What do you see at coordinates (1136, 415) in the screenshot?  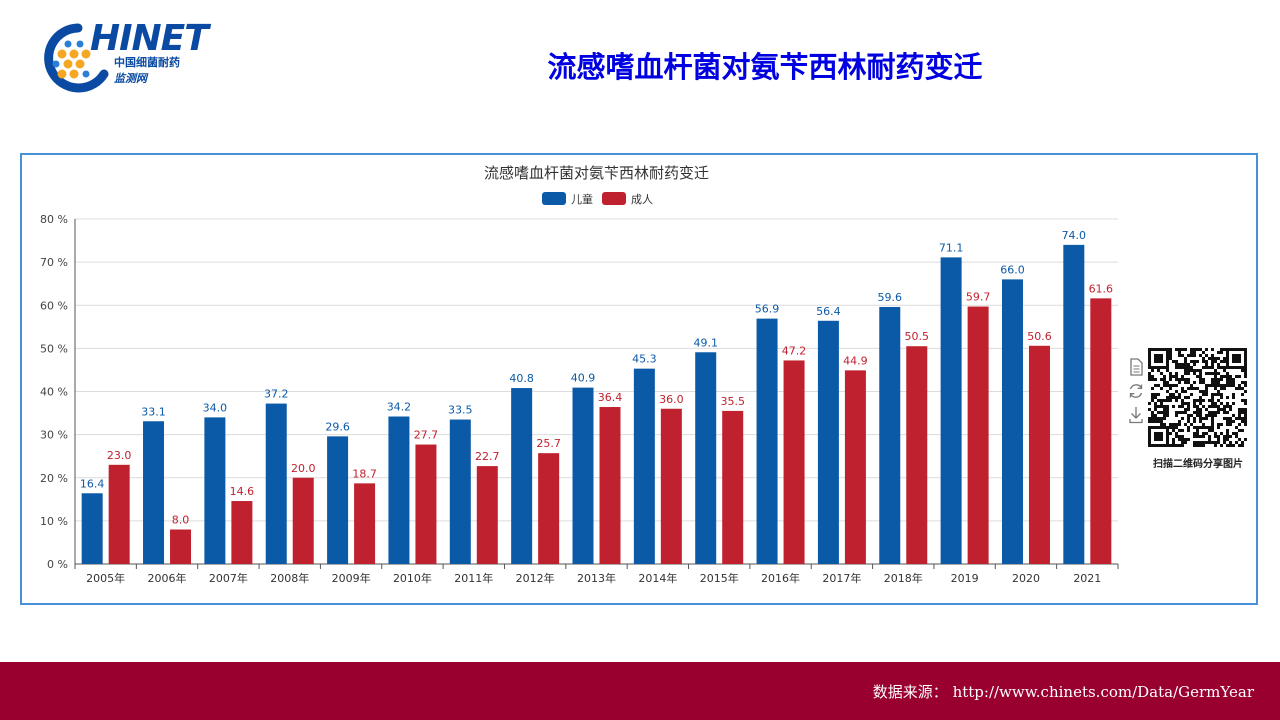 I see `download-icon` at bounding box center [1136, 415].